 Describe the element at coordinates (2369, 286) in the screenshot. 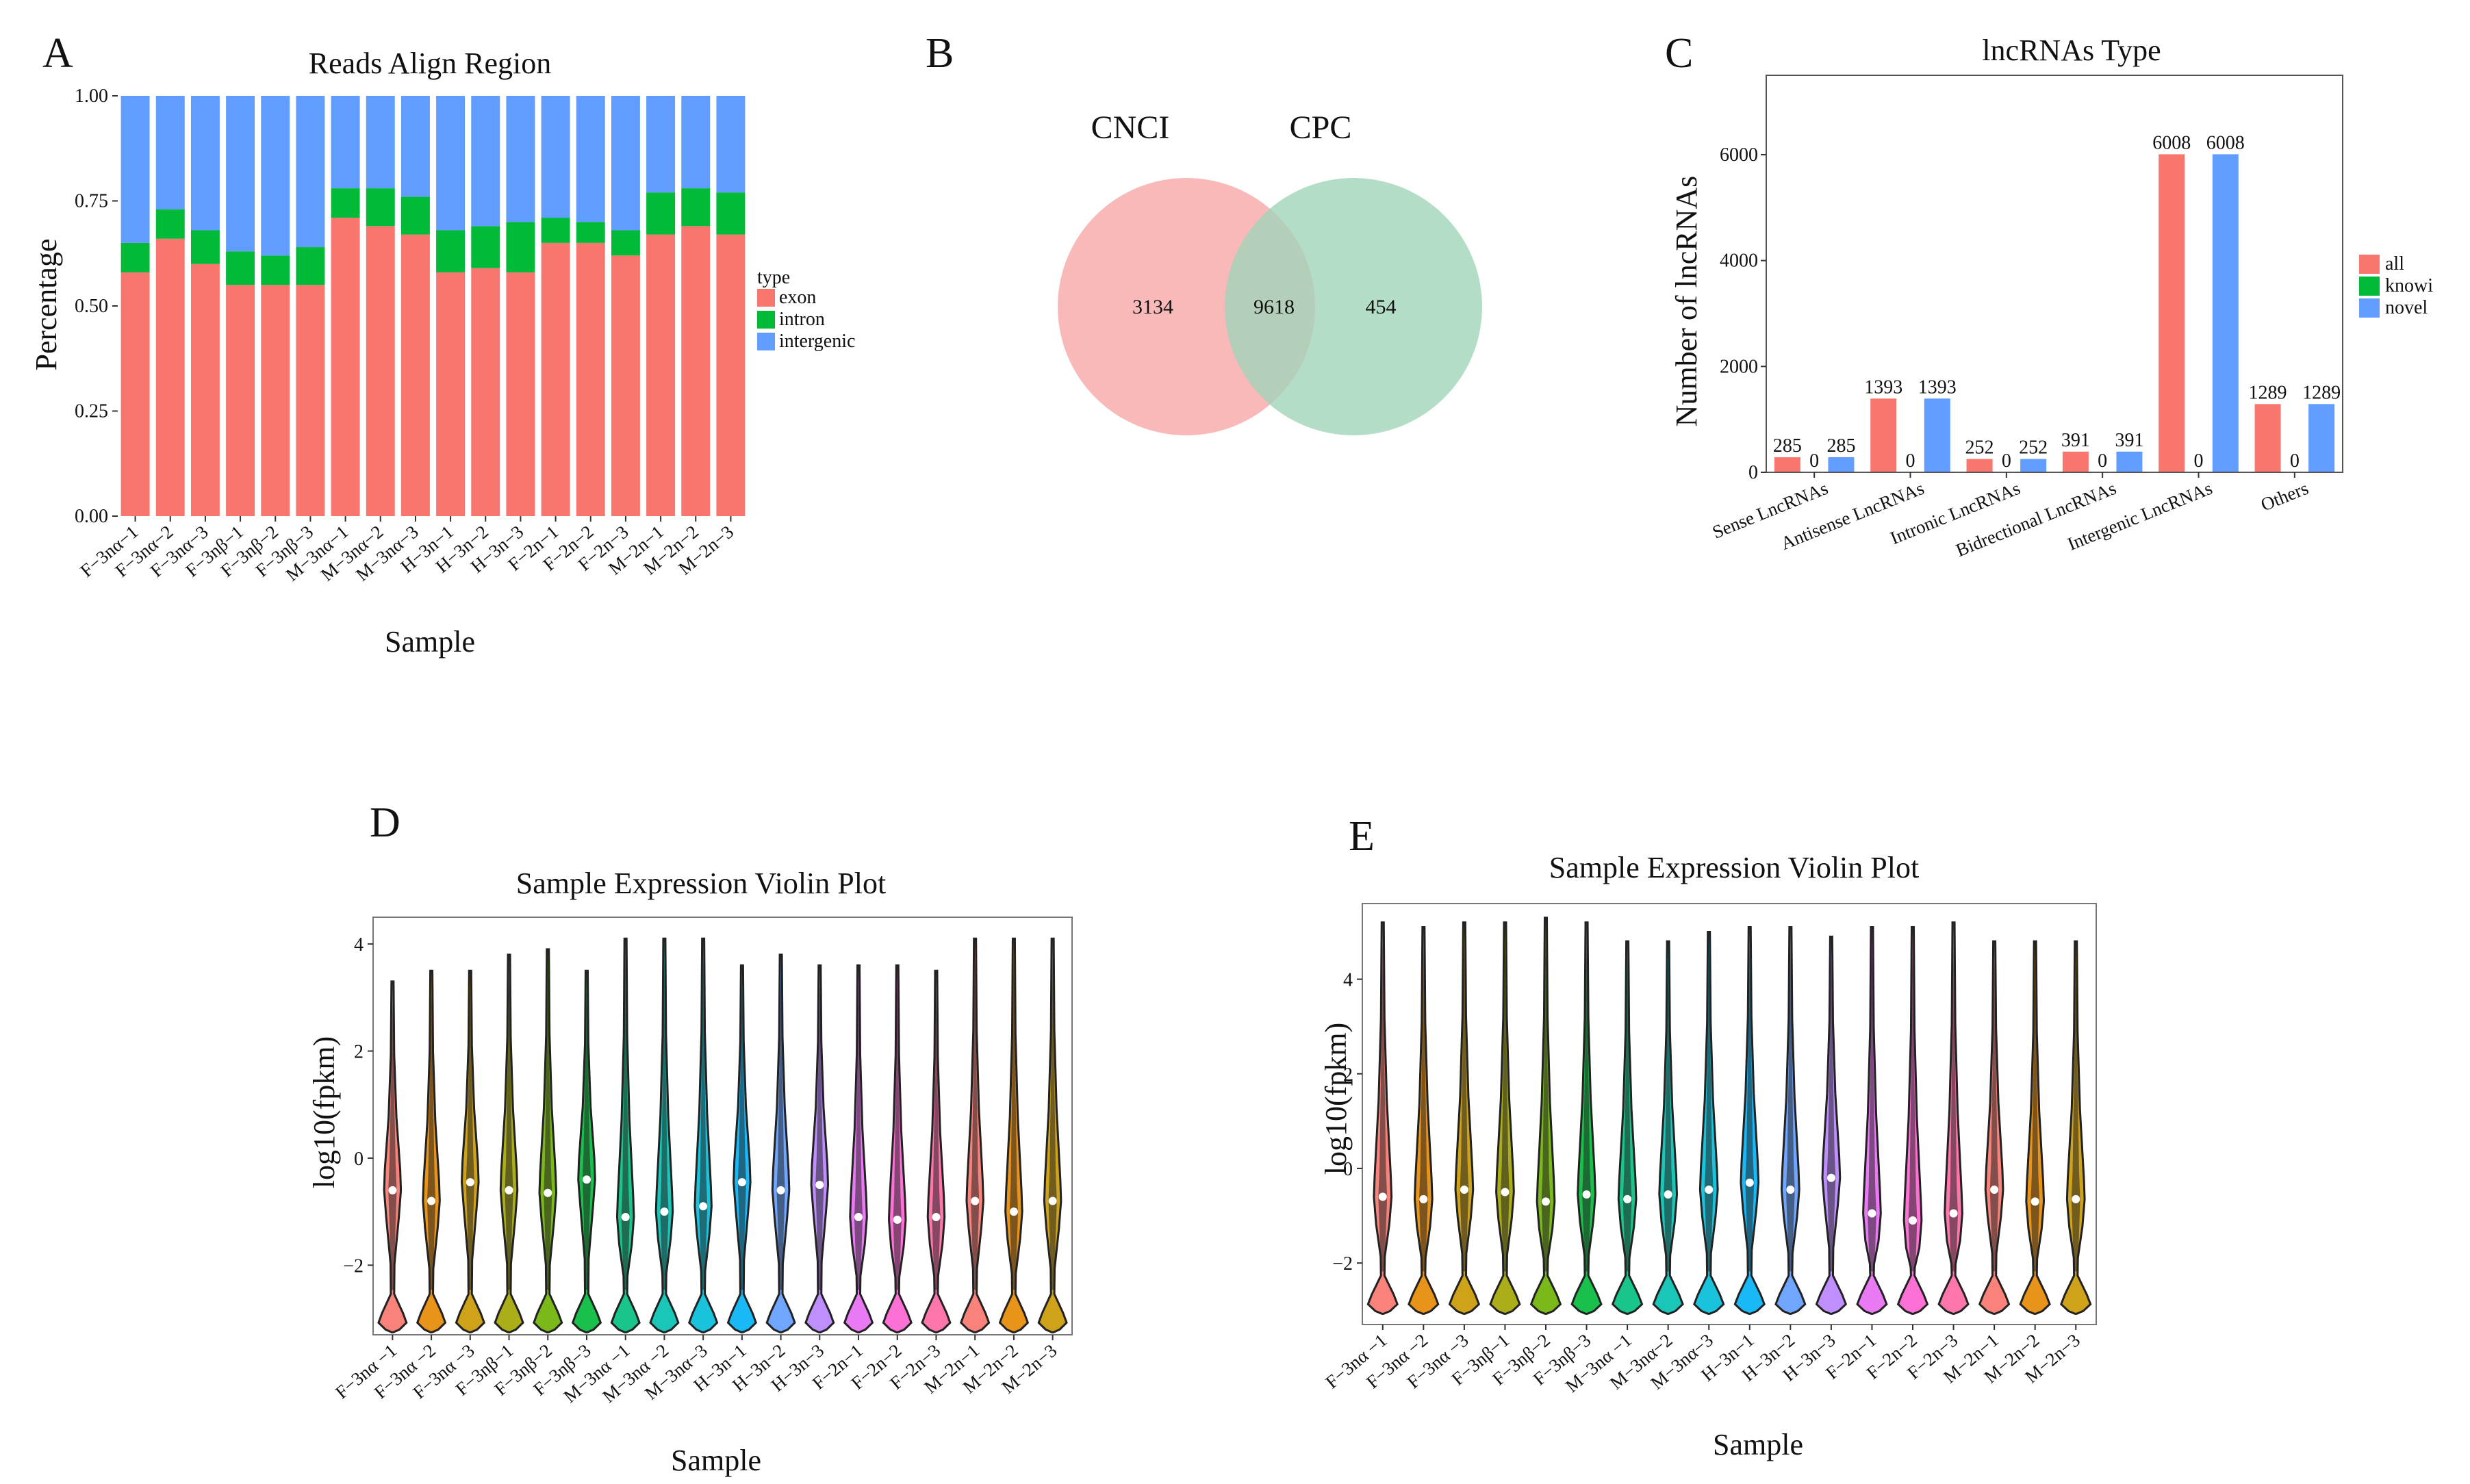

I see `legend-key-known` at that location.